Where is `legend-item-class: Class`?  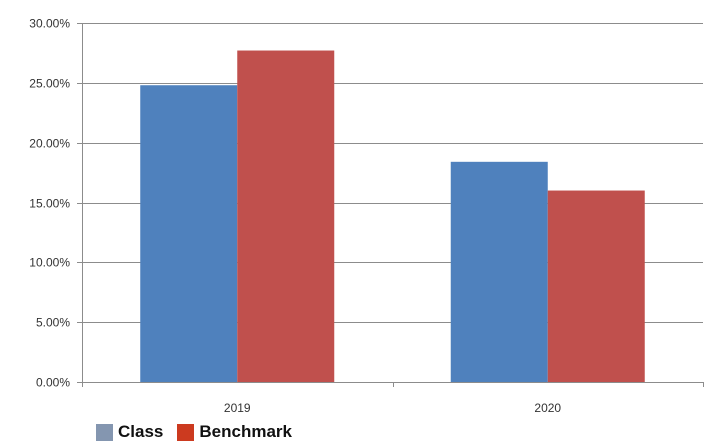 legend-item-class: Class is located at coordinates (129, 432).